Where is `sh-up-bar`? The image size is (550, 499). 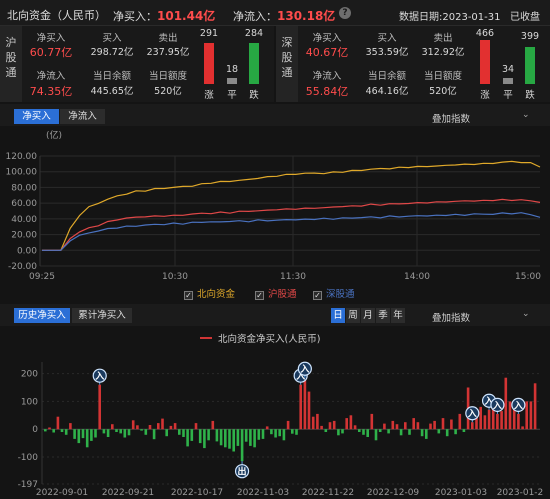 sh-up-bar is located at coordinates (209, 63).